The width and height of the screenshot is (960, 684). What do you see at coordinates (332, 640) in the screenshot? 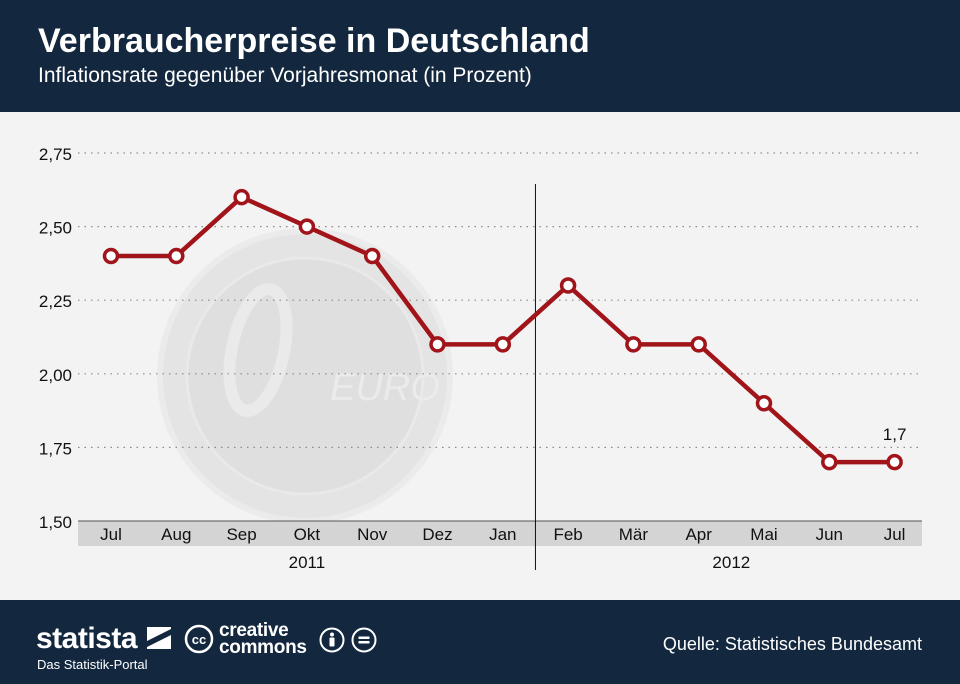
I see `attribution-icon` at bounding box center [332, 640].